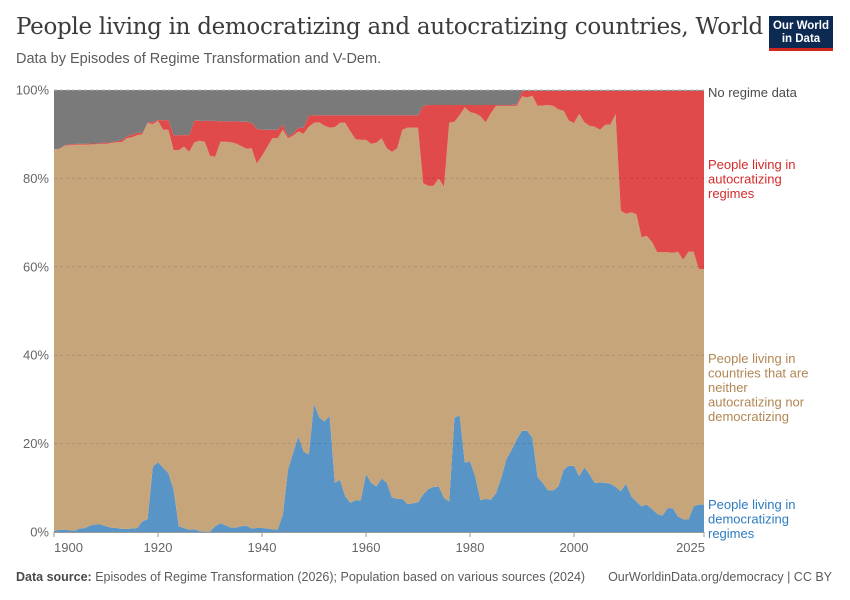 The width and height of the screenshot is (850, 600). Describe the element at coordinates (690, 547) in the screenshot. I see `x-tick-label: 2025` at that location.